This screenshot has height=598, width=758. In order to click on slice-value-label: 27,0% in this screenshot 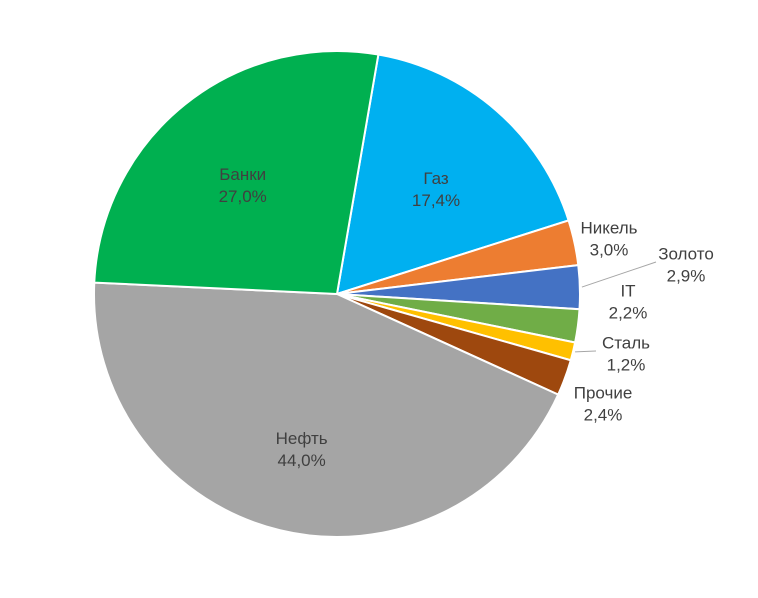, I will do `click(243, 196)`.